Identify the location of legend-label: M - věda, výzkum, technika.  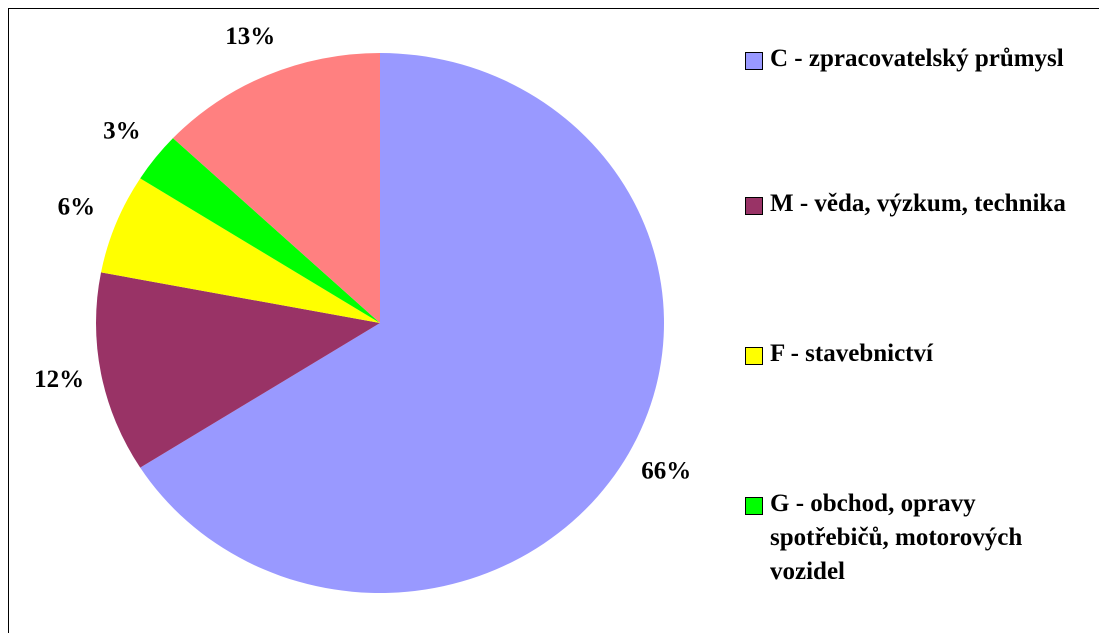
(918, 203).